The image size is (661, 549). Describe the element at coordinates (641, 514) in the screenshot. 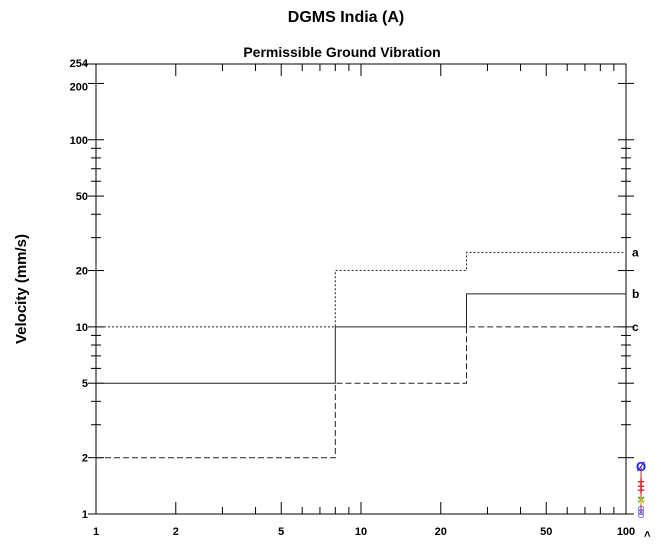

I see `data-marker: ○` at that location.